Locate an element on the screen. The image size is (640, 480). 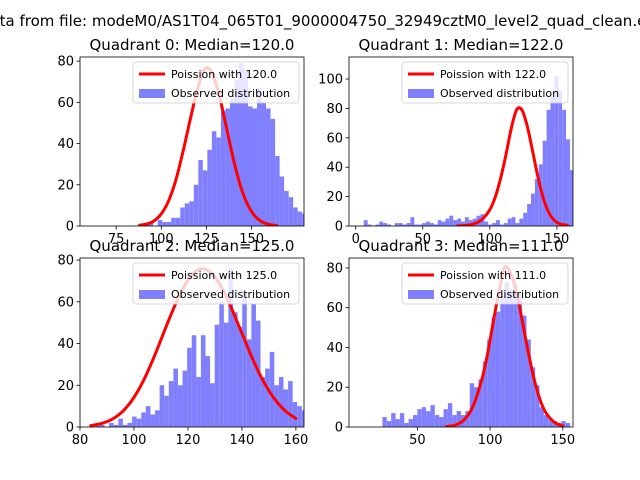
y-tick-label: 60 is located at coordinates (334, 138).